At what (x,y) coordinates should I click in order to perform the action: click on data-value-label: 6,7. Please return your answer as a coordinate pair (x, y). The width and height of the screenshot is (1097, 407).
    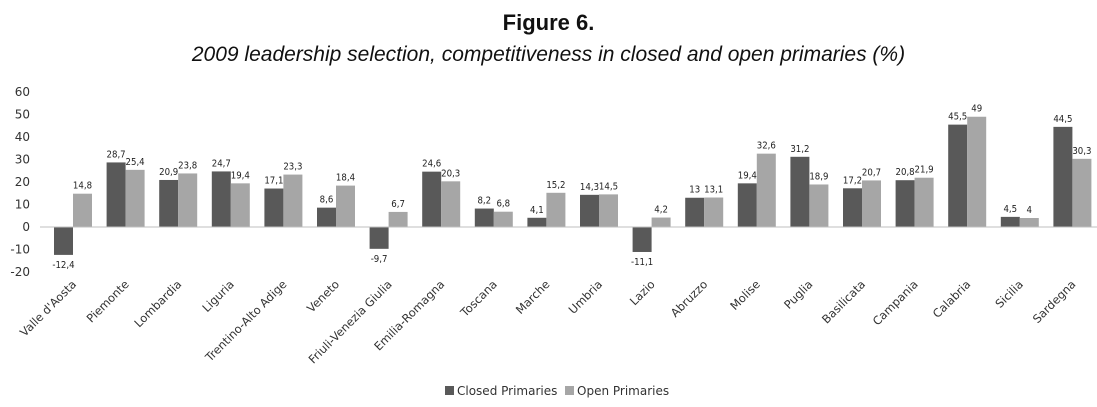
    Looking at the image, I should click on (398, 204).